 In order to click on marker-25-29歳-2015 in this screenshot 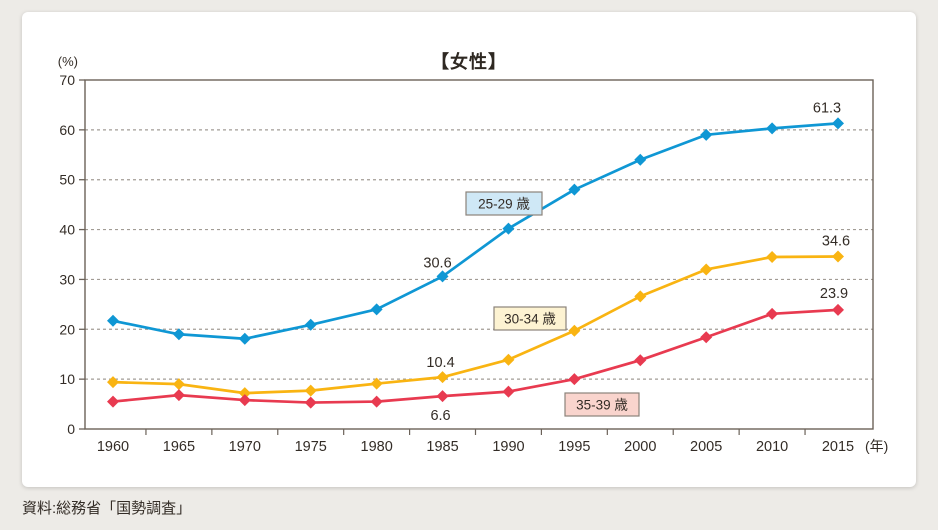, I will do `click(838, 123)`.